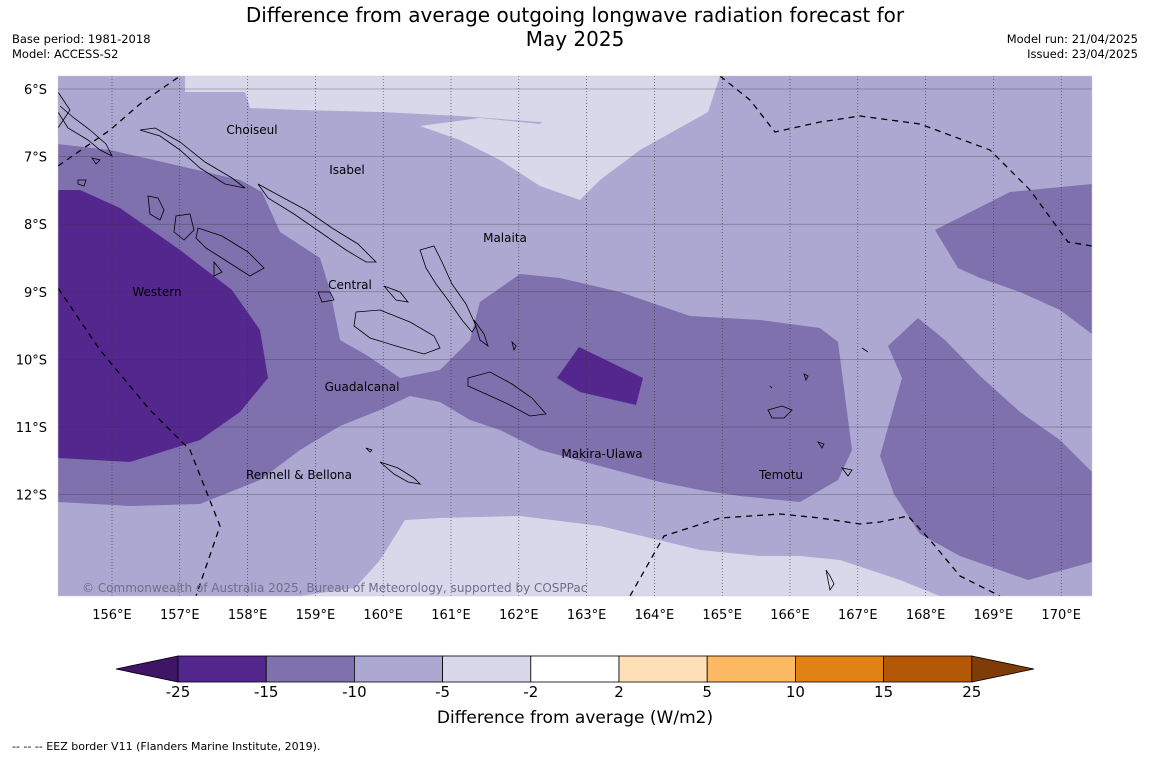 The height and width of the screenshot is (758, 1150). What do you see at coordinates (393, 466) in the screenshot?
I see `rennell-island` at bounding box center [393, 466].